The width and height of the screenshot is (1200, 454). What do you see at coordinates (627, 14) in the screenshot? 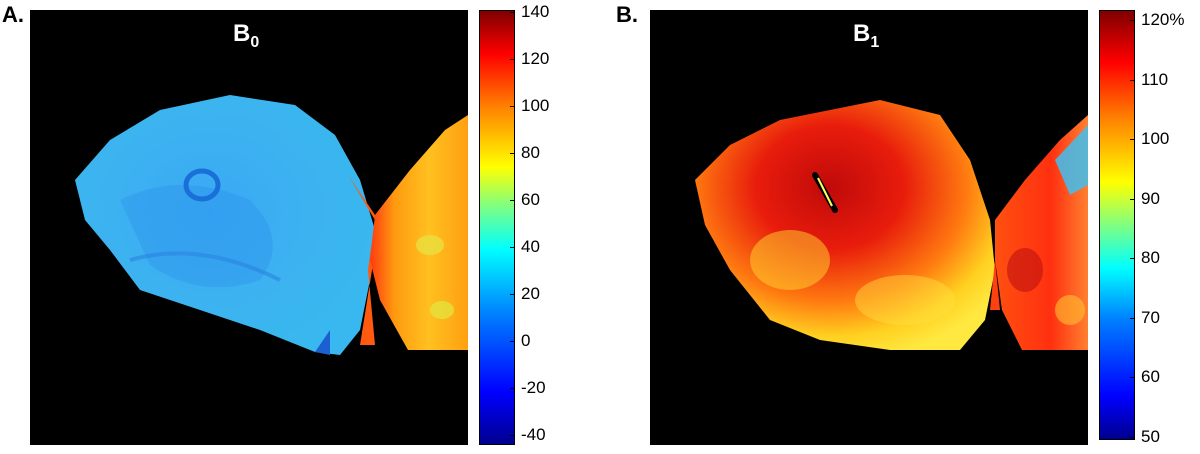
I see `panel-b-label: B.` at bounding box center [627, 14].